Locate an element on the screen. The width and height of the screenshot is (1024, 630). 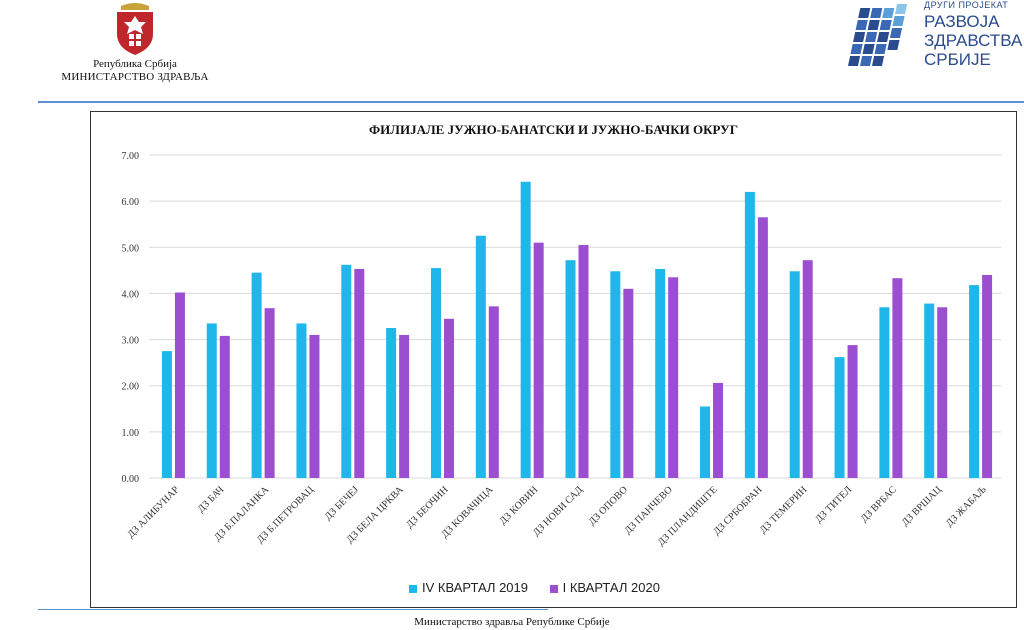
x-tick-label: ДЗ ТИТЕЛ is located at coordinates (833, 504).